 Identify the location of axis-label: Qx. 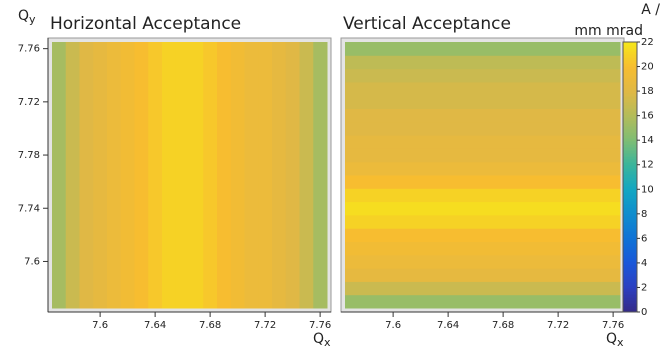
(322, 340).